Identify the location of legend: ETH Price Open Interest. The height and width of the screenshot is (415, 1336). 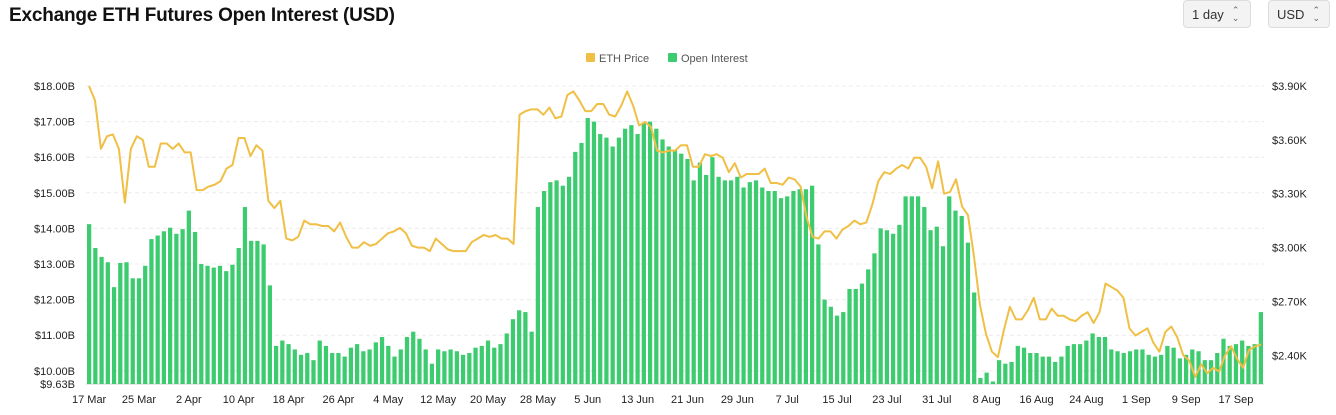
(667, 59).